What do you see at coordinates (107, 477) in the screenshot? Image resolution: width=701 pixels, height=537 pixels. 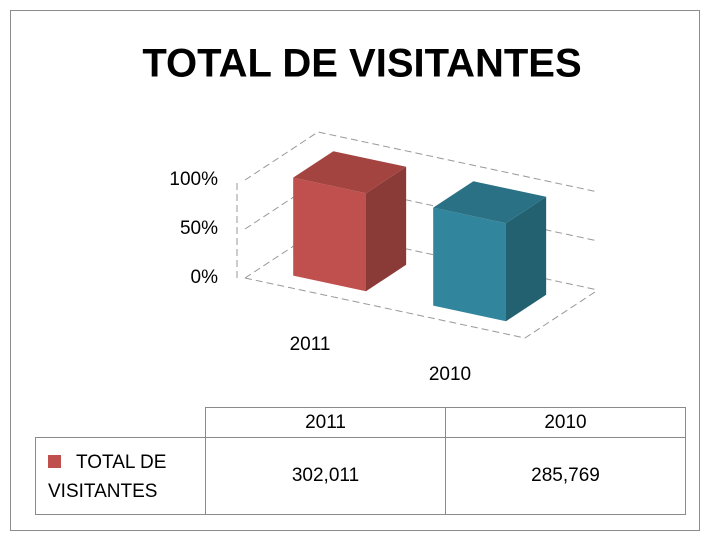 I see `legend-label: TOTAL DE VISITANTES` at bounding box center [107, 477].